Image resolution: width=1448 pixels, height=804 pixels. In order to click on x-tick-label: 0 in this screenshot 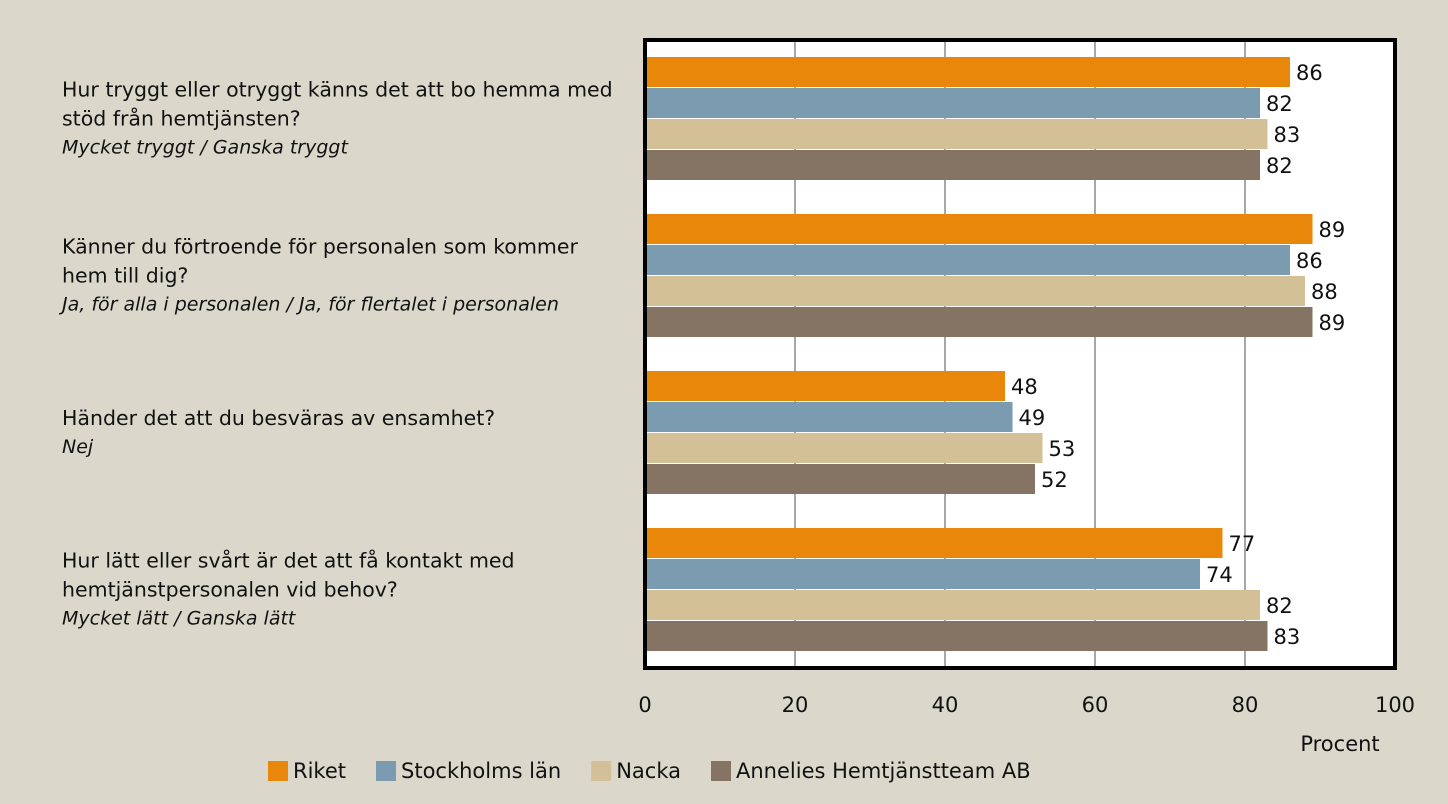, I will do `click(644, 705)`.